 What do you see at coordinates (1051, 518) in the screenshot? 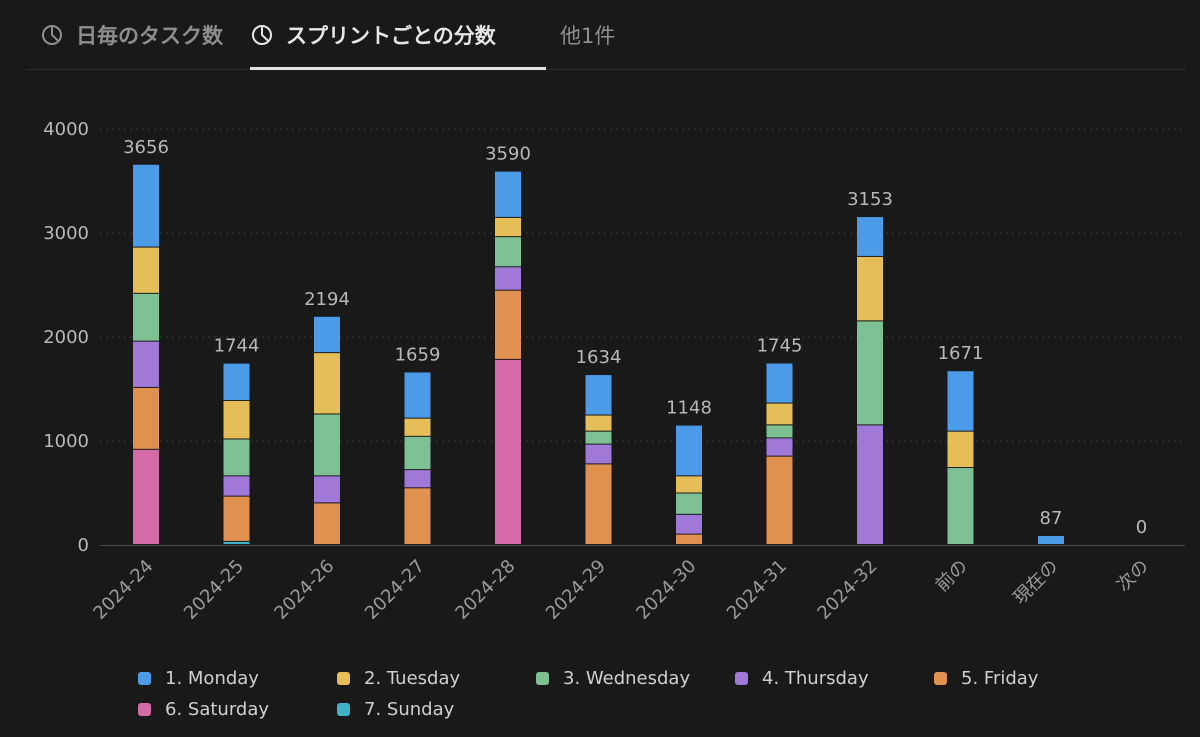
I see `bar-total-label: 87` at bounding box center [1051, 518].